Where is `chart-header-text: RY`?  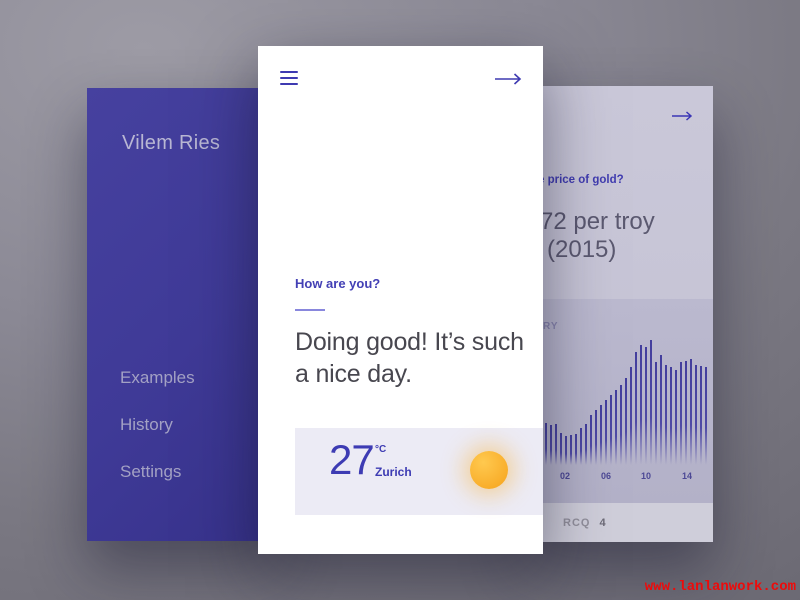
chart-header-text: RY is located at coordinates (551, 326).